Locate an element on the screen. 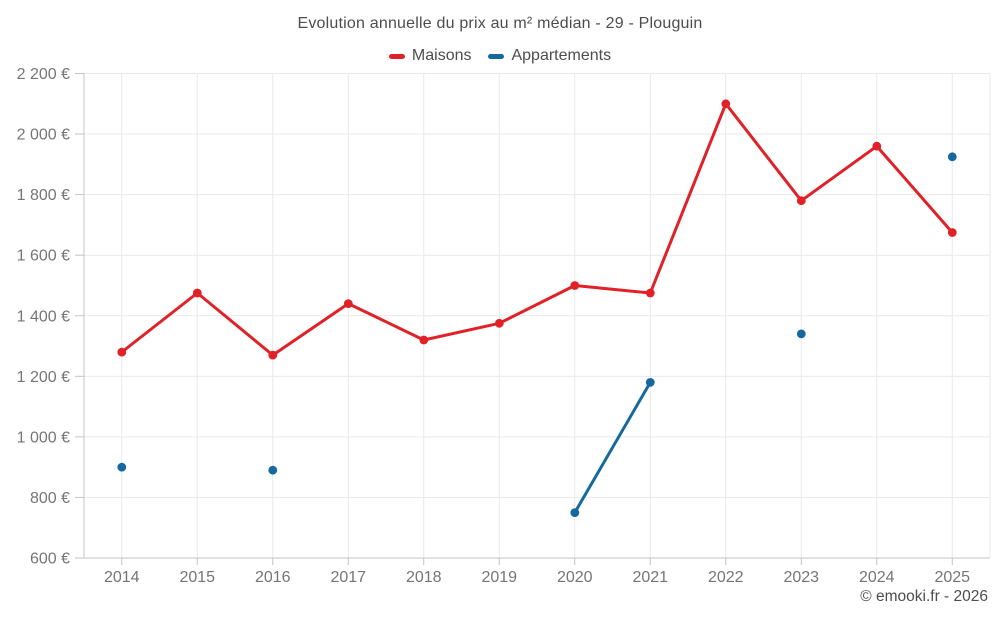 Image resolution: width=1000 pixels, height=625 pixels. y-axis-label-2000: 2 000 € is located at coordinates (43, 135).